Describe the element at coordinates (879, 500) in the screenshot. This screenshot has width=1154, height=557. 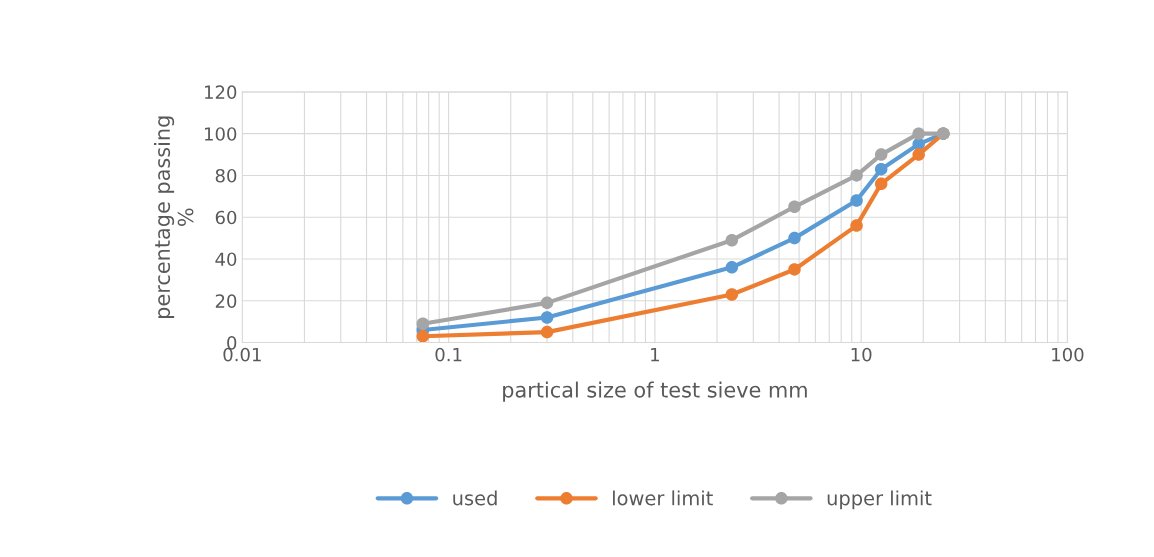
I see `legend-label: upper limit` at that location.